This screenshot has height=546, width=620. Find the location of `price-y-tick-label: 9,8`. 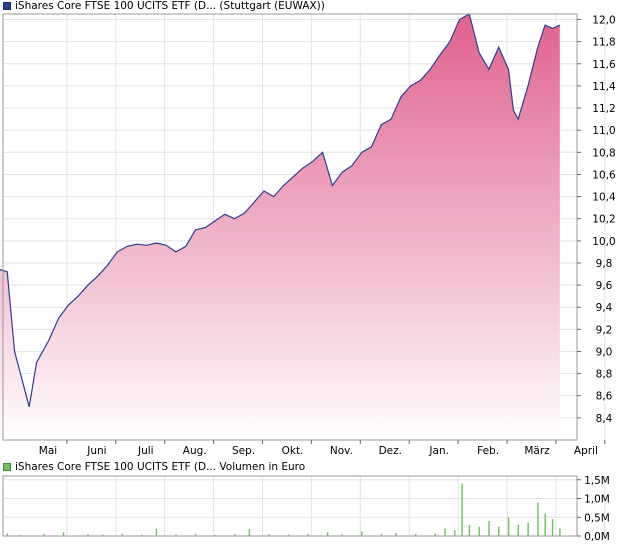

price-y-tick-label: 9,8 is located at coordinates (604, 264).